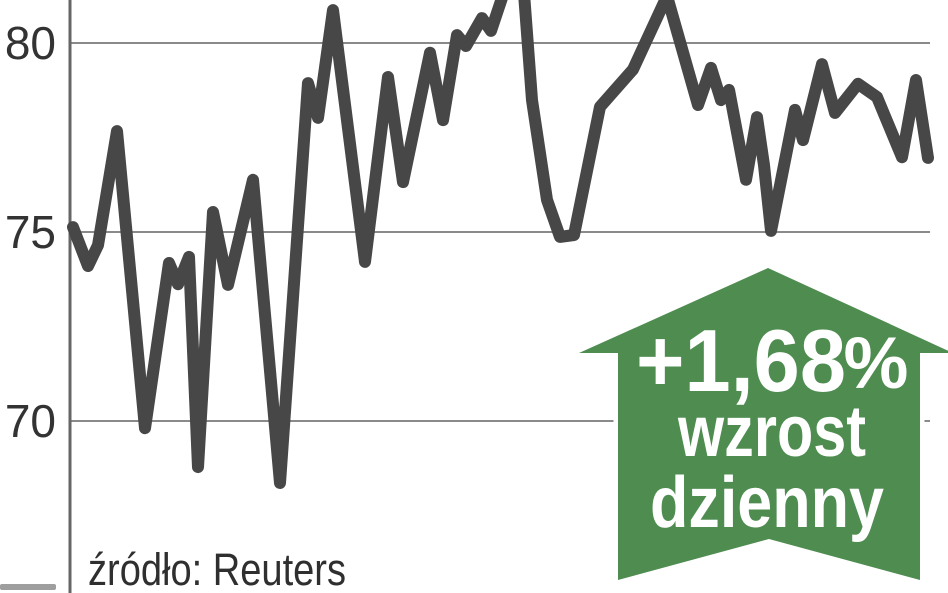 The height and width of the screenshot is (593, 948). I want to click on y-tick-label-70: 70, so click(30, 421).